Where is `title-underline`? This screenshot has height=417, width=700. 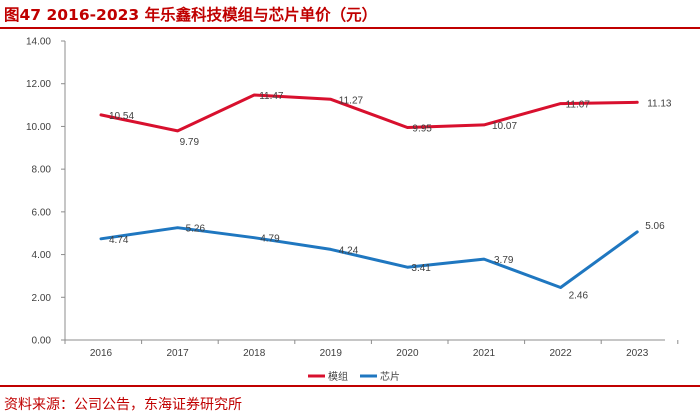 title-underline is located at coordinates (350, 28).